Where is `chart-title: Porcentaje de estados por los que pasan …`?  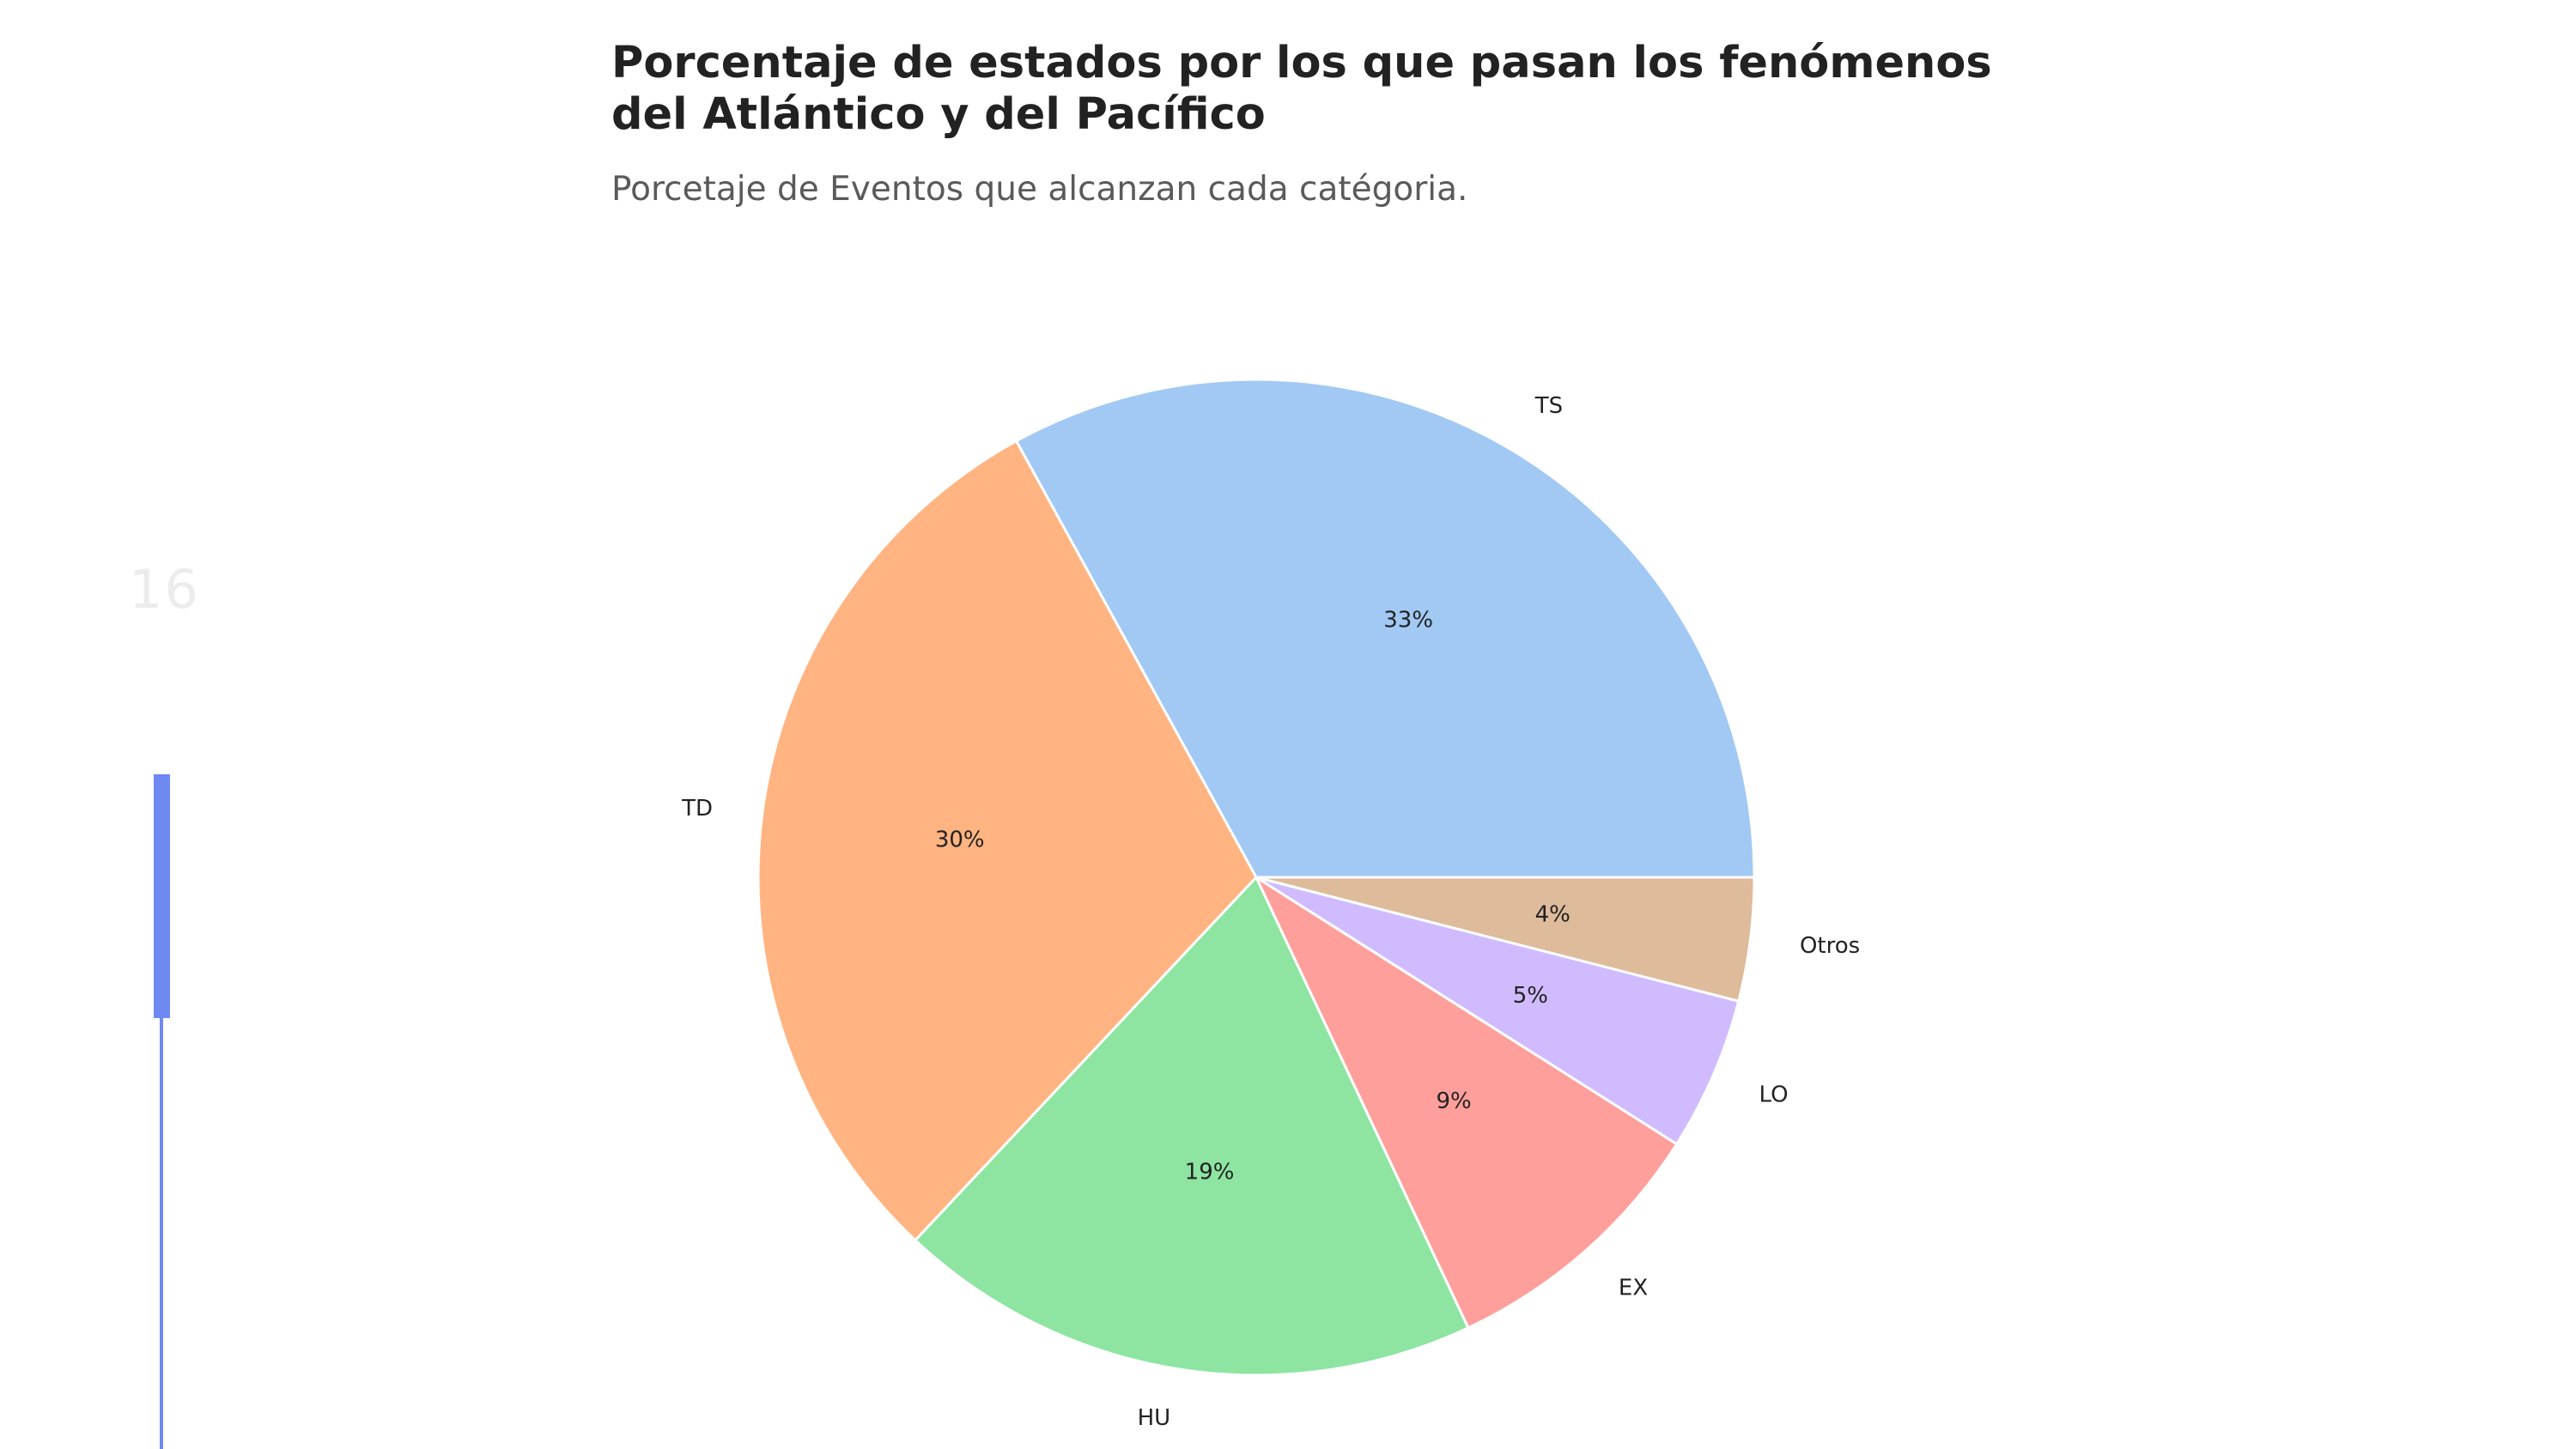 chart-title: Porcentaje de estados por los que pasan … is located at coordinates (1301, 89).